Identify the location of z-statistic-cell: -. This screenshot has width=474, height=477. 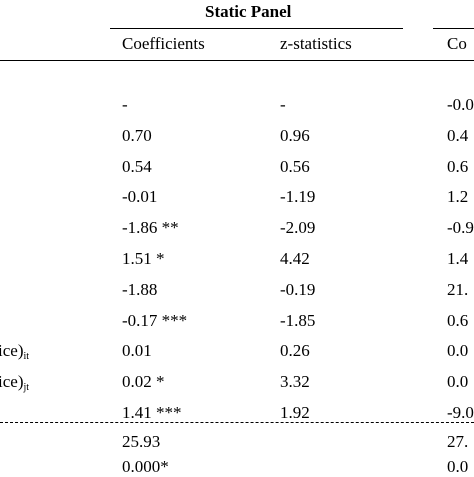
(283, 104).